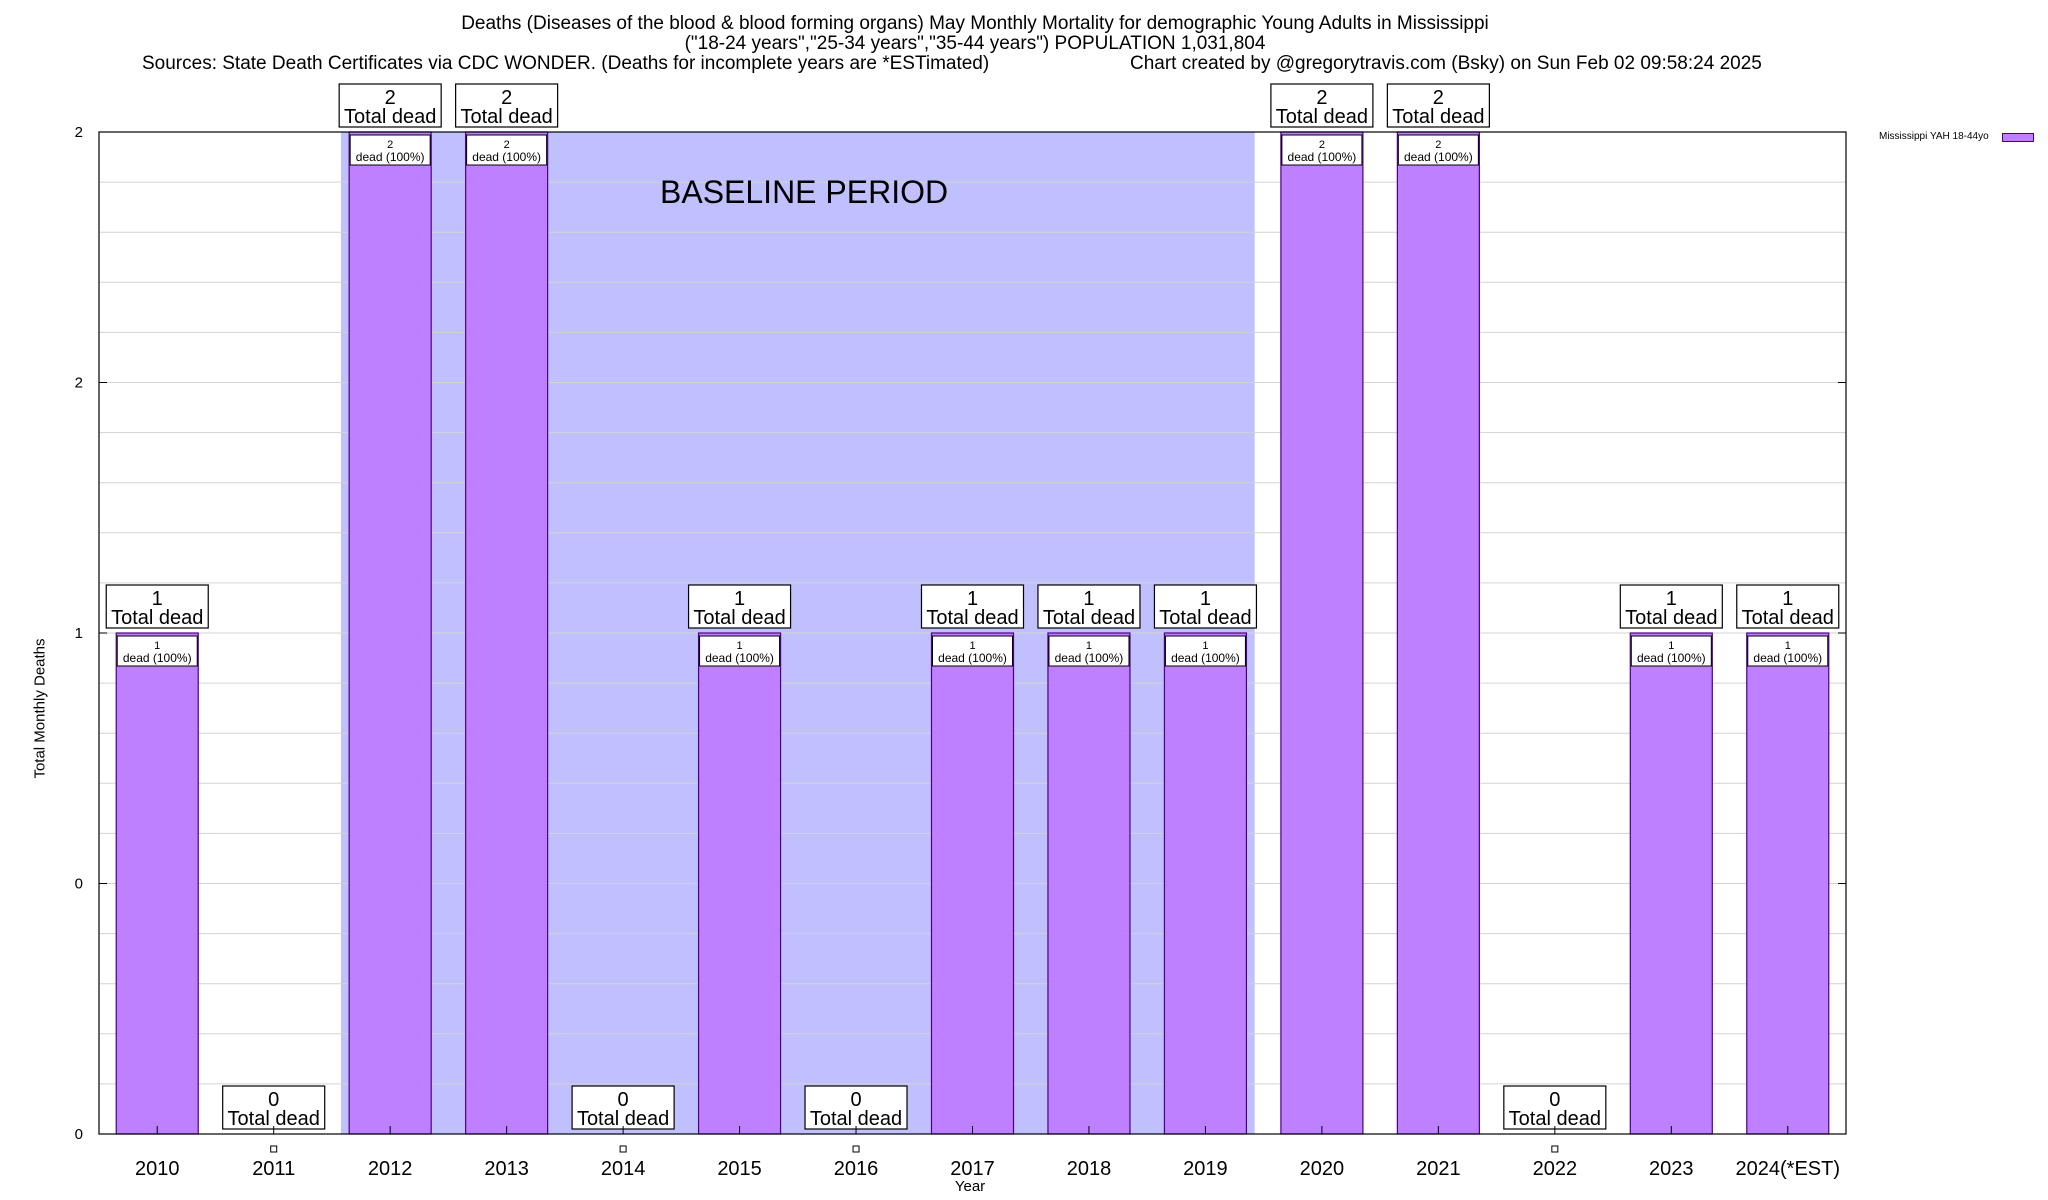 This screenshot has height=1200, width=2048. I want to click on x-tick-label: 2015, so click(739, 1169).